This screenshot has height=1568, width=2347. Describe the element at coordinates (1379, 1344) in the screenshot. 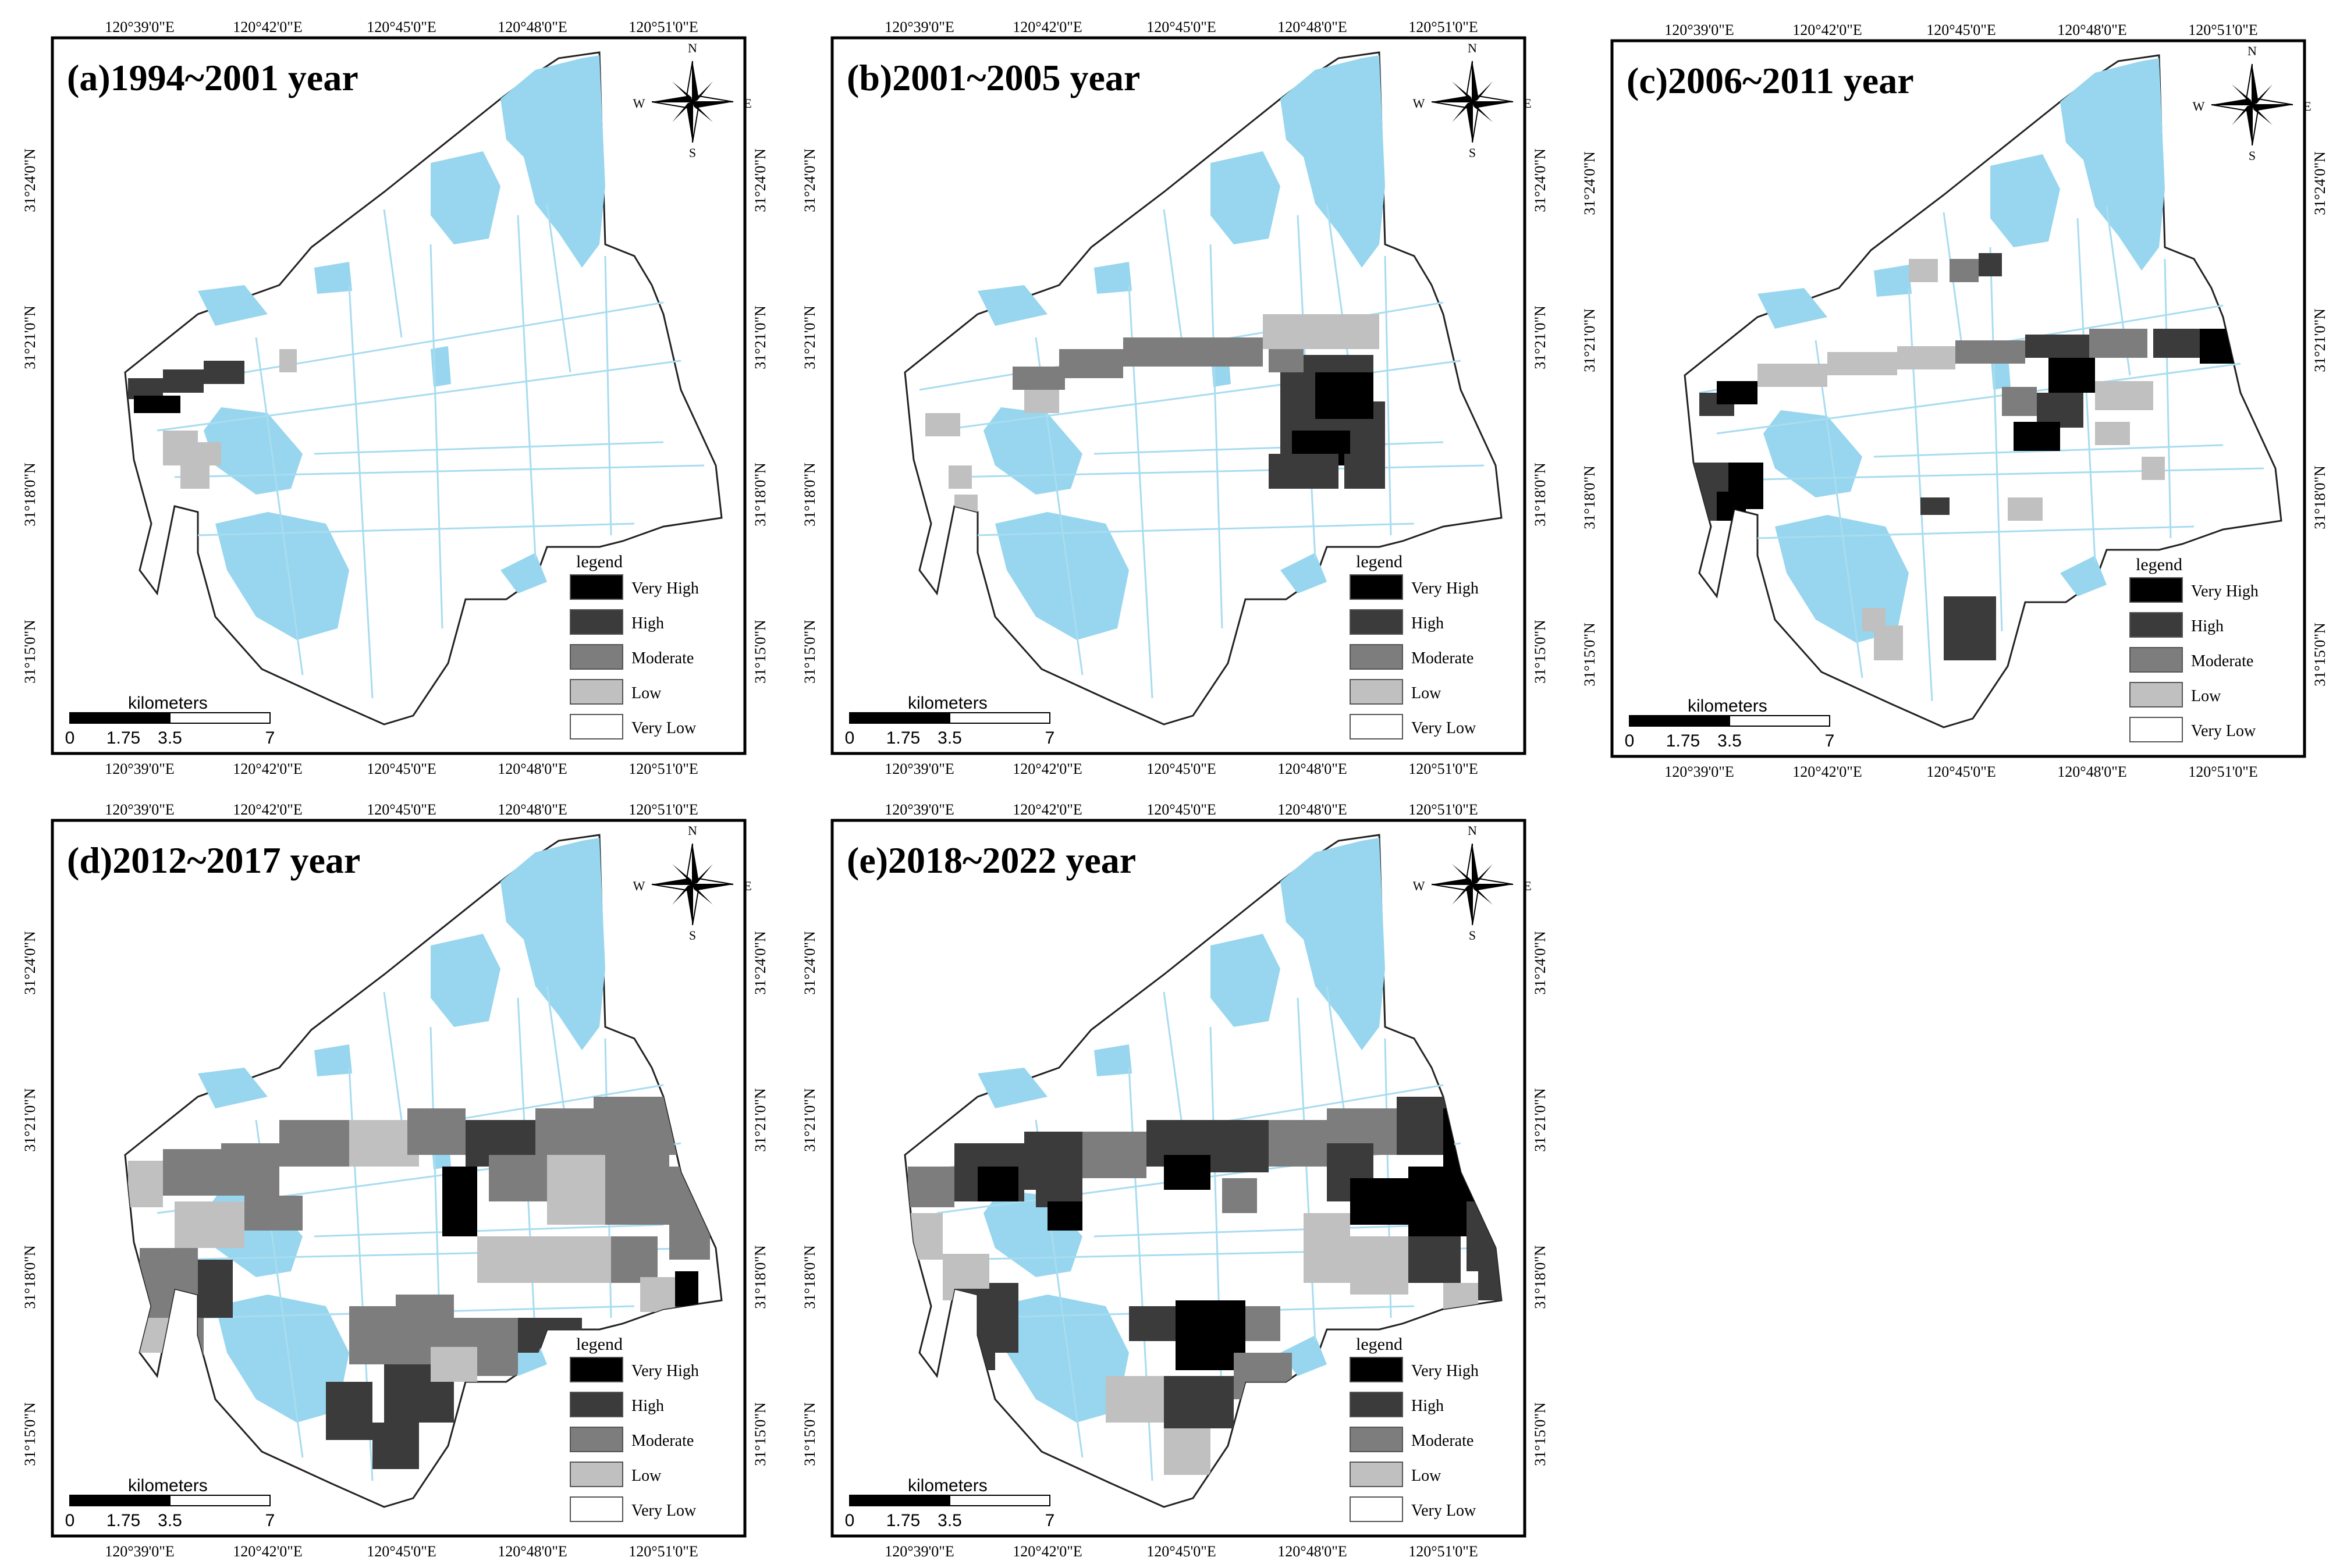

I see `legend-title: legend` at that location.